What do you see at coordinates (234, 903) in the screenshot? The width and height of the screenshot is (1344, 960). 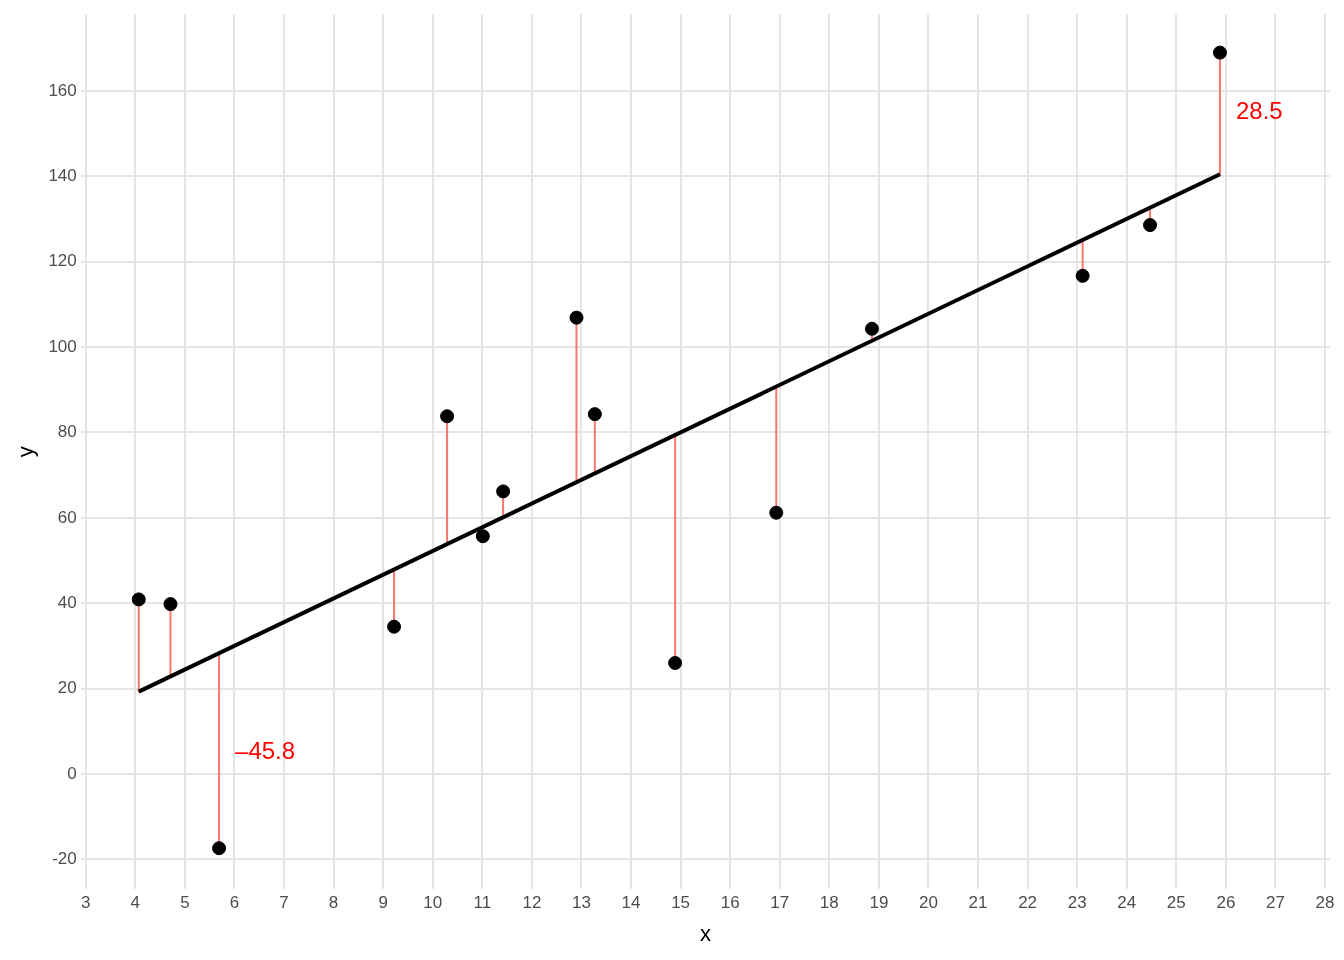 I see `x-tick-label: 6` at bounding box center [234, 903].